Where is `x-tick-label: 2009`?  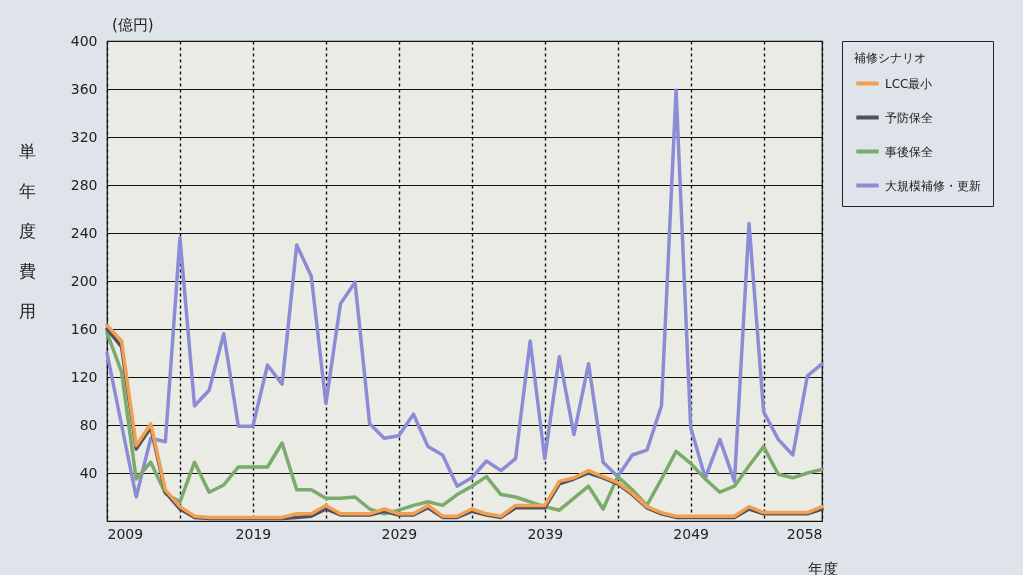 x-tick-label: 2009 is located at coordinates (125, 533).